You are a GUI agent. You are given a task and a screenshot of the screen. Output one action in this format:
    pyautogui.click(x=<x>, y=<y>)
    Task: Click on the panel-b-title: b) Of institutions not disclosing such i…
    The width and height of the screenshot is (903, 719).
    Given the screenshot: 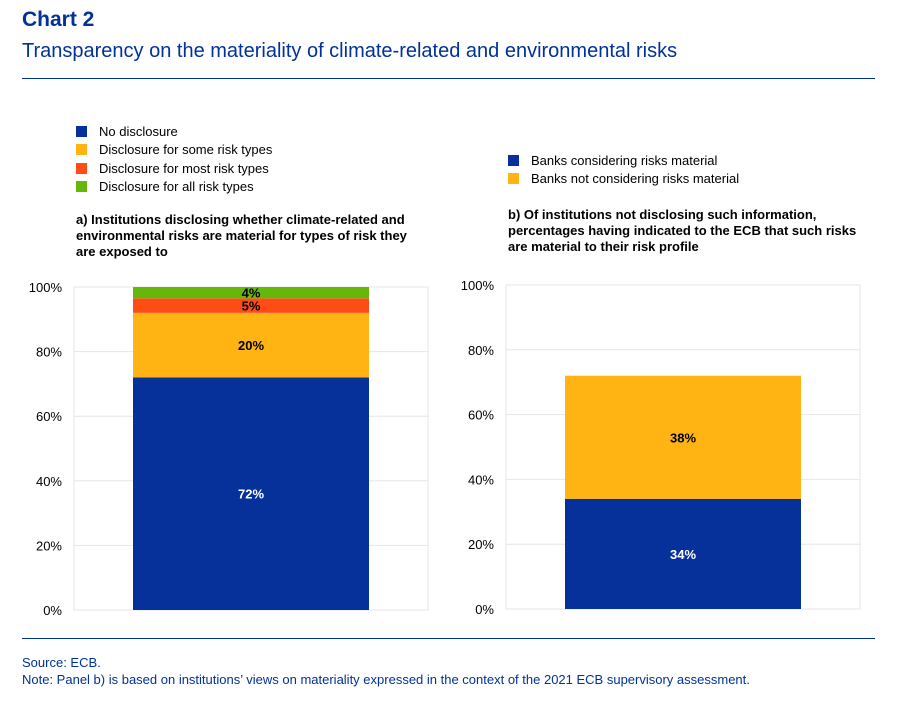 What is the action you would take?
    pyautogui.click(x=682, y=230)
    